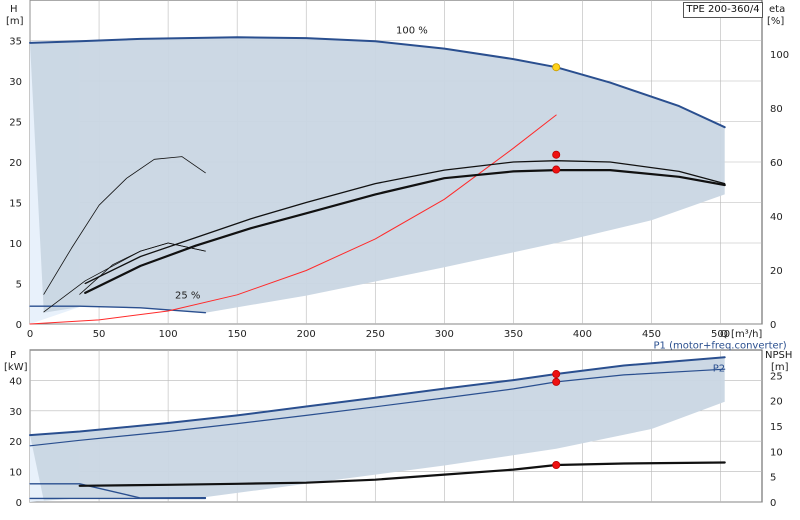 The width and height of the screenshot is (800, 520). I want to click on series-p1-motor-freq-converter-, so click(377, 396).